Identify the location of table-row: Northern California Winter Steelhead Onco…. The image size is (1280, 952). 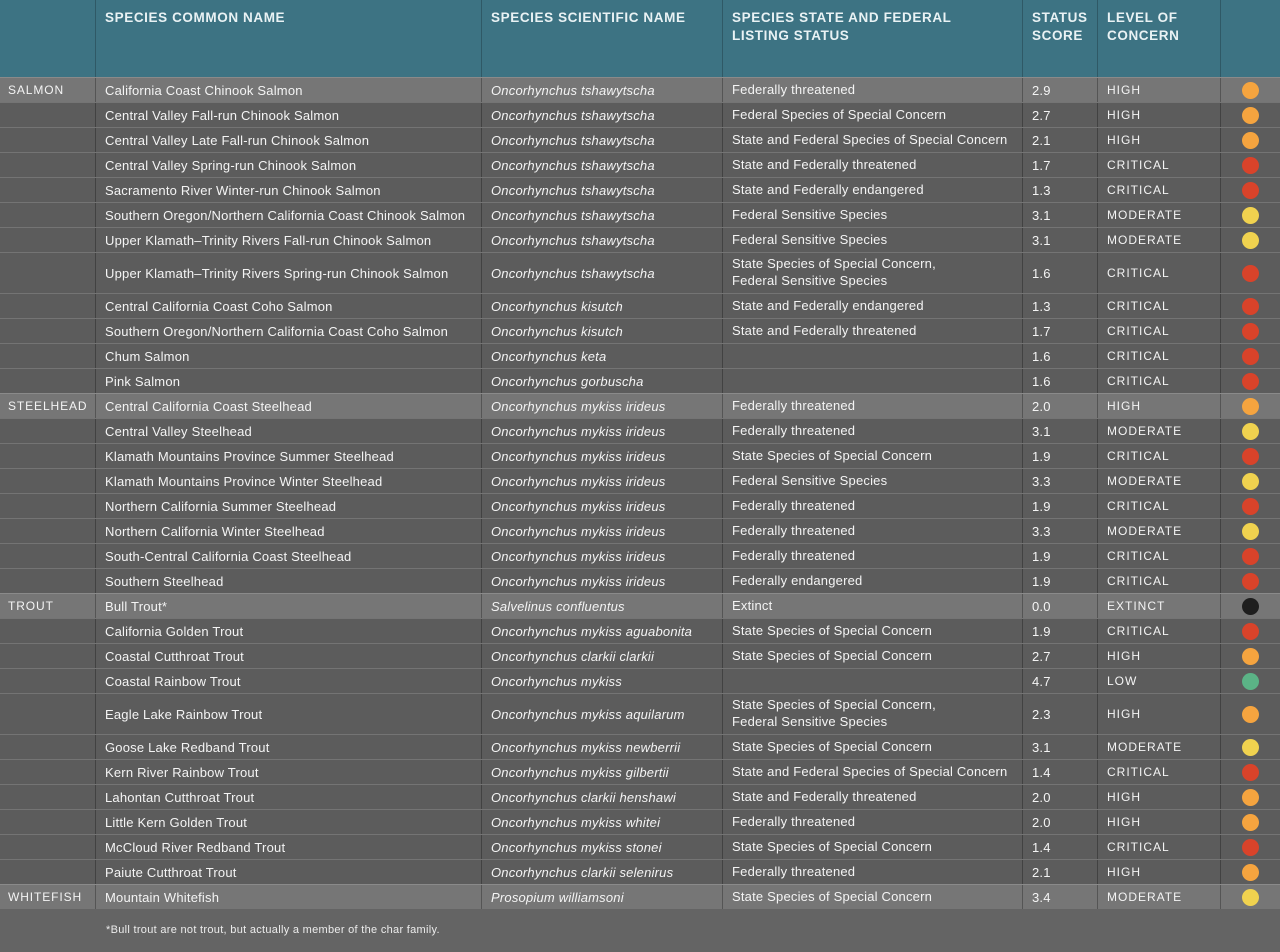
(640, 530).